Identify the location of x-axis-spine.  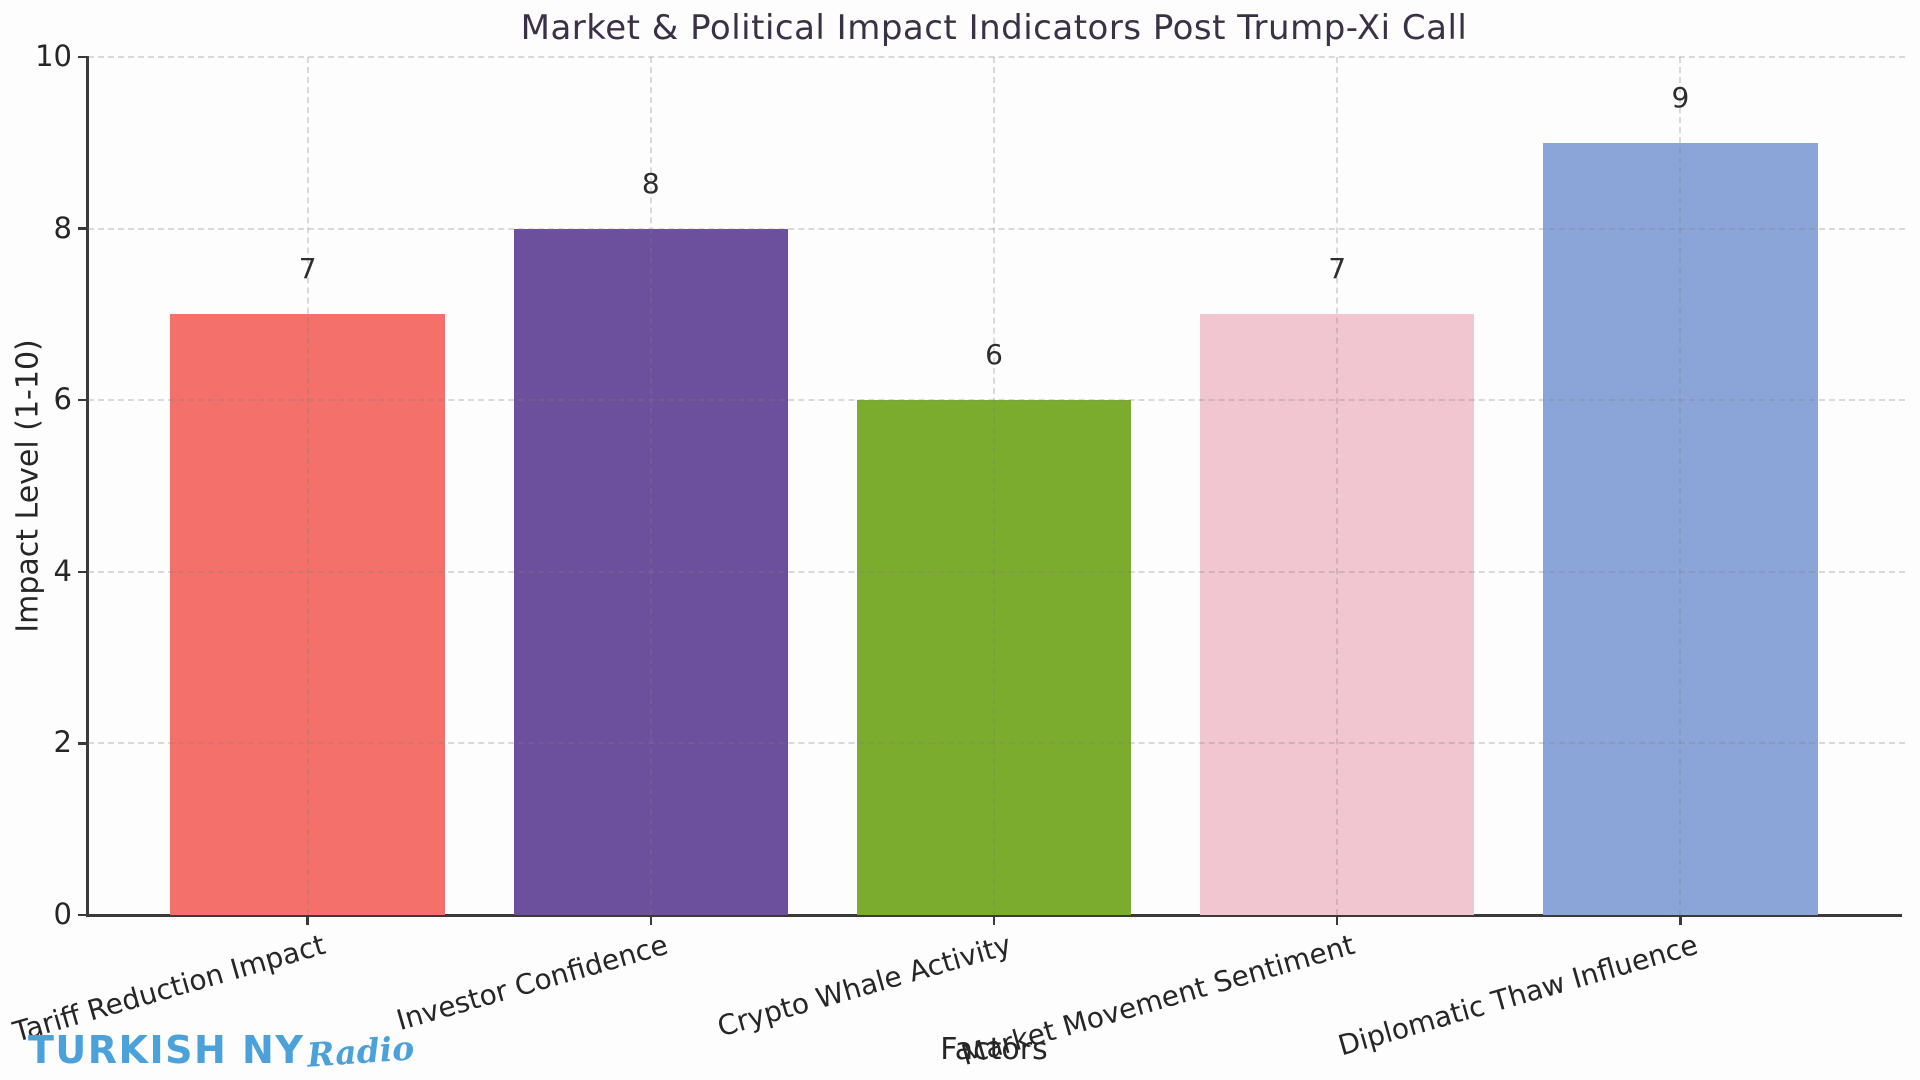
(994, 915).